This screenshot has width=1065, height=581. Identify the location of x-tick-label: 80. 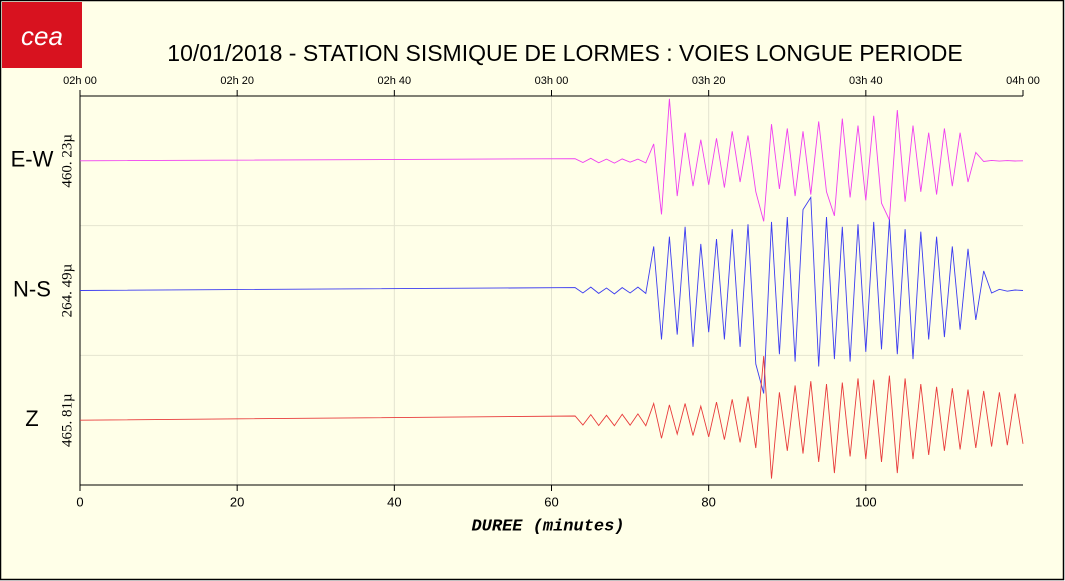
(708, 501).